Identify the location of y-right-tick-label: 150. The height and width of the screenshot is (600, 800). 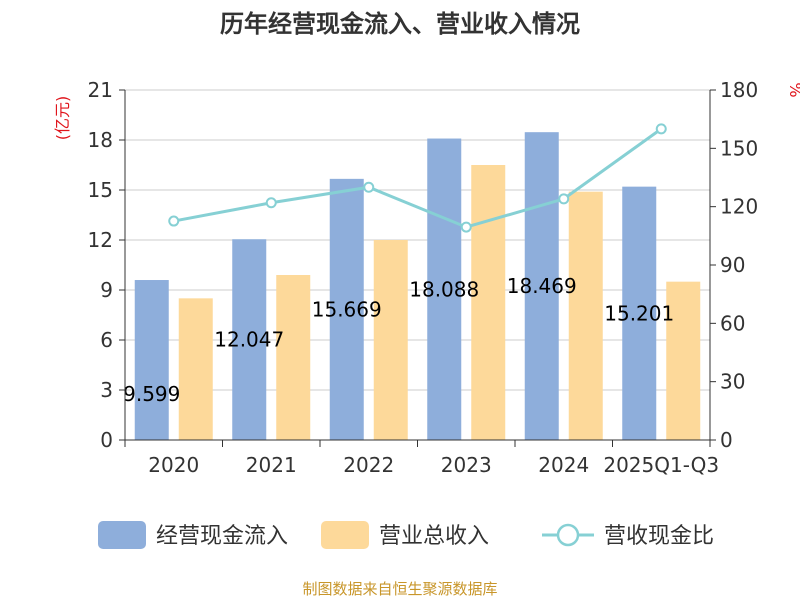
(739, 148).